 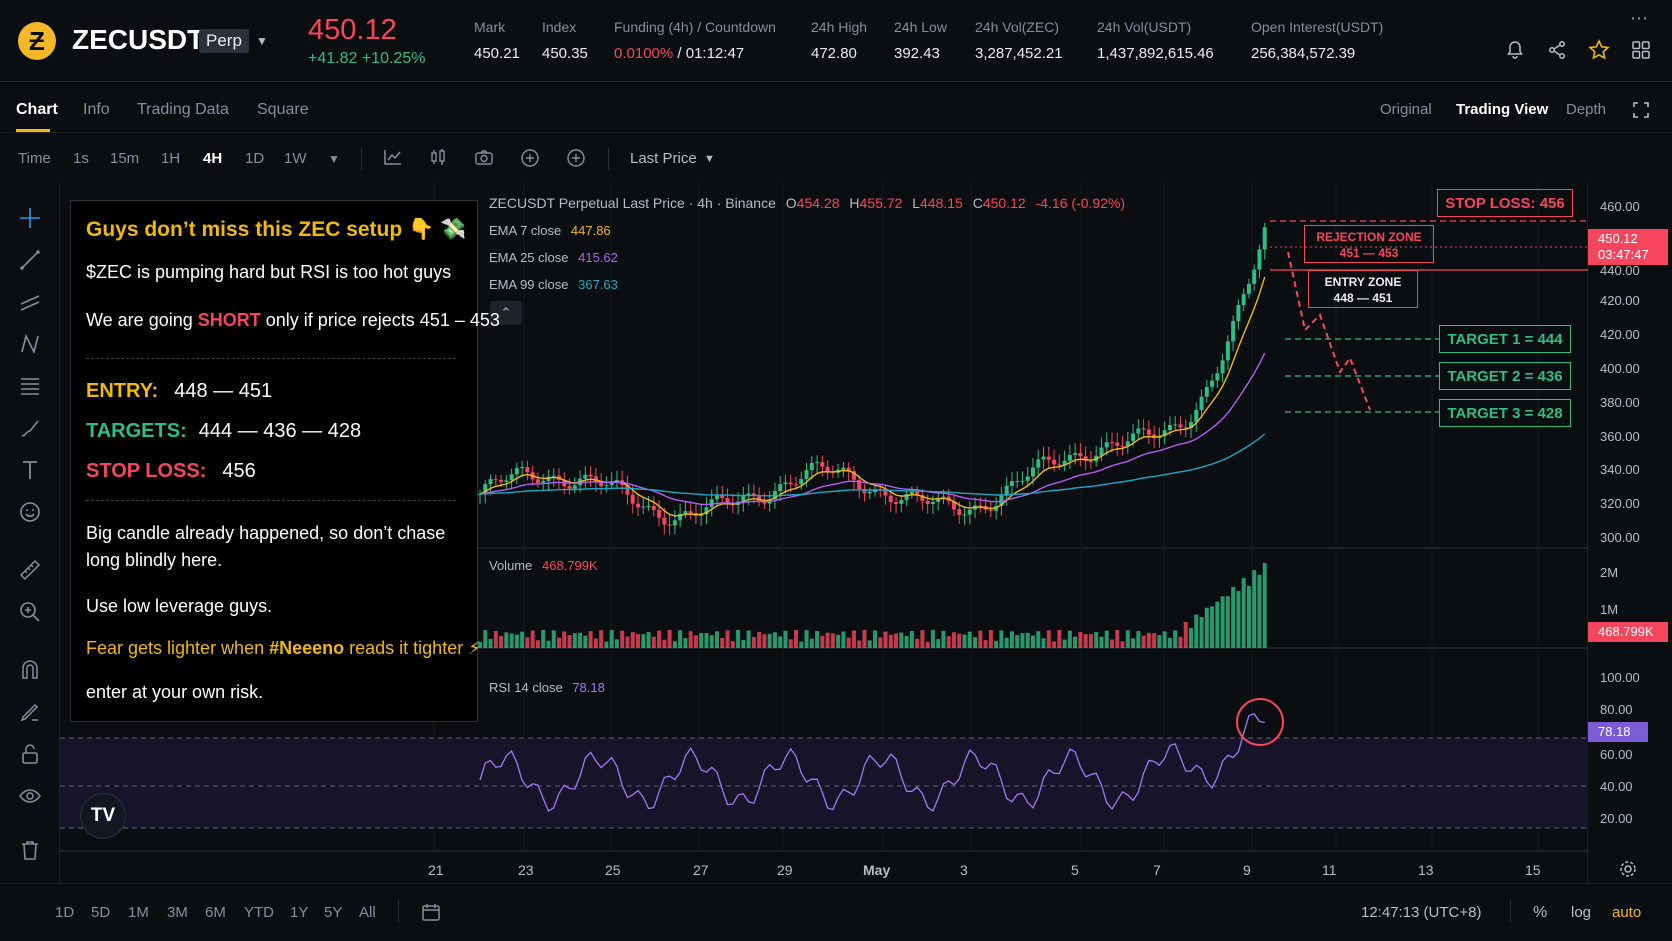 I want to click on ema7-legend: EMA 7 close 447.86, so click(x=550, y=230).